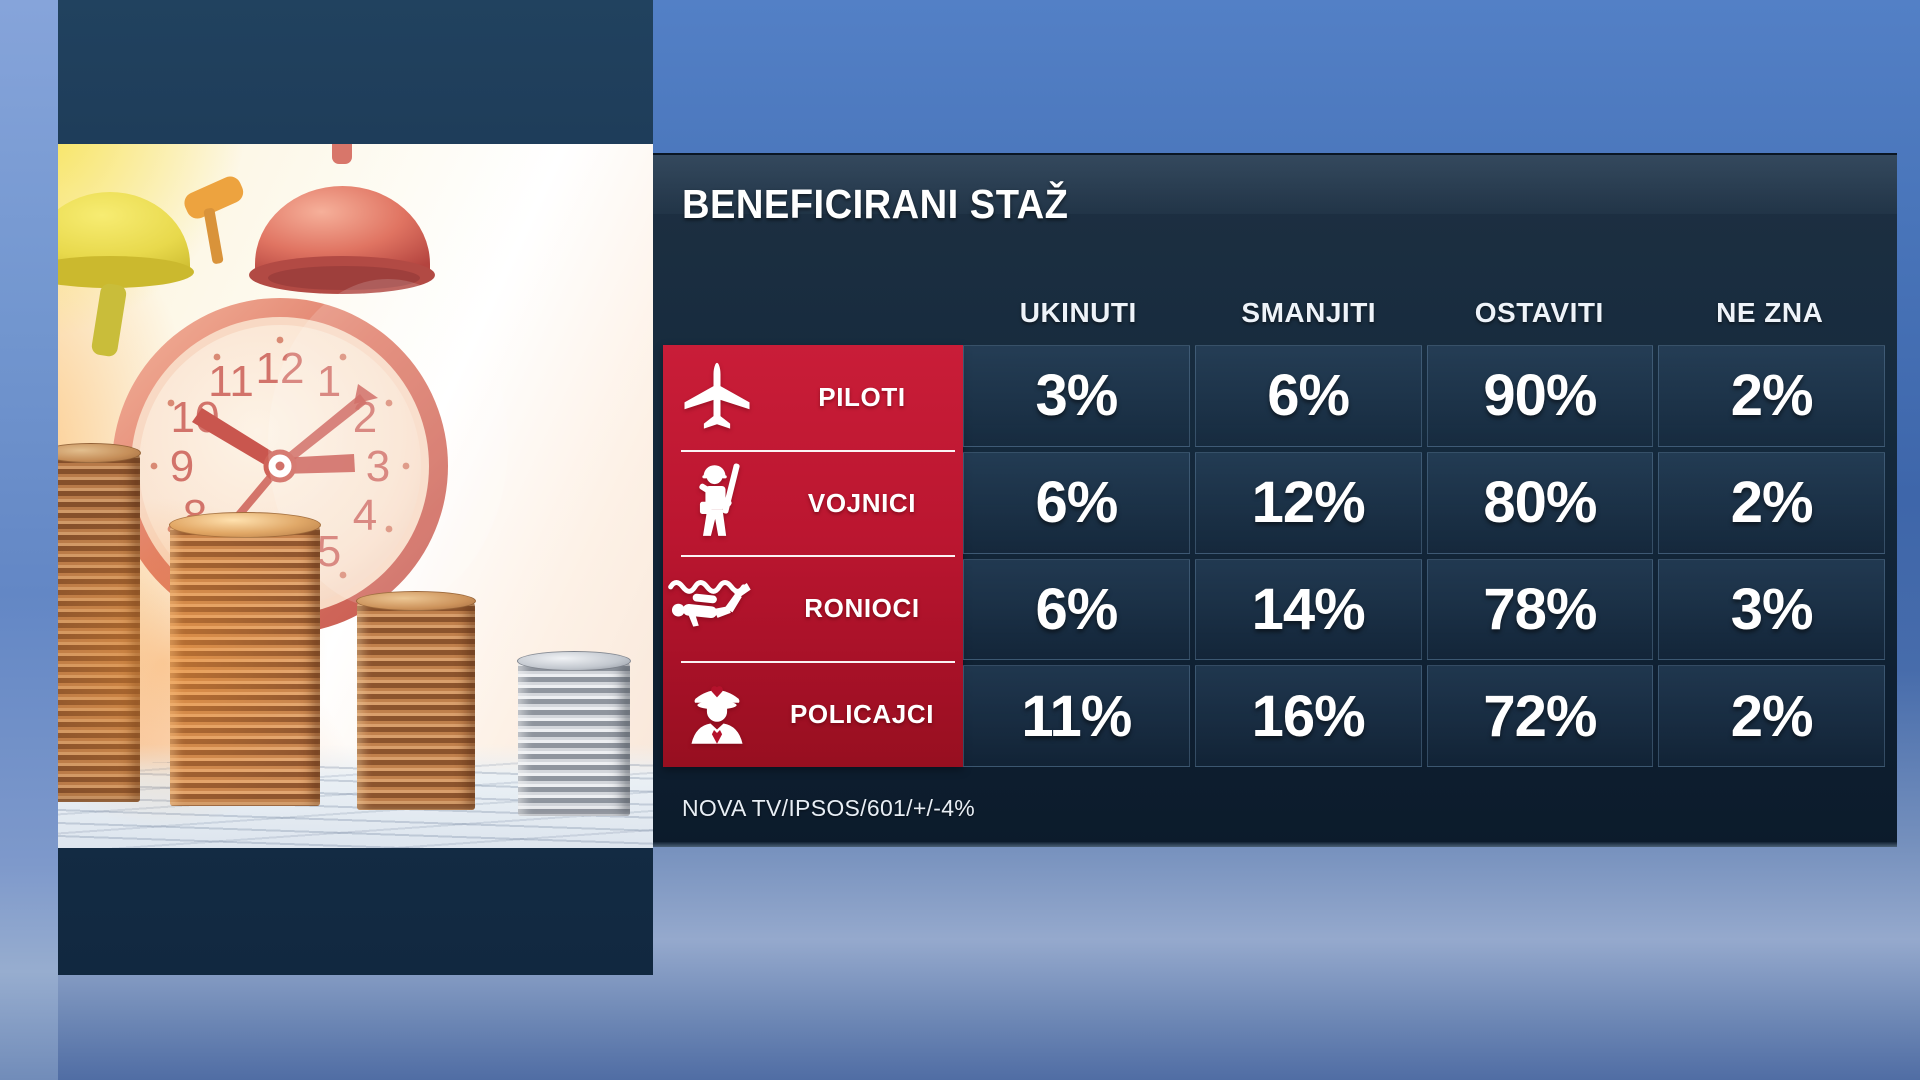  What do you see at coordinates (862, 502) in the screenshot?
I see `category-label: VOJNICI` at bounding box center [862, 502].